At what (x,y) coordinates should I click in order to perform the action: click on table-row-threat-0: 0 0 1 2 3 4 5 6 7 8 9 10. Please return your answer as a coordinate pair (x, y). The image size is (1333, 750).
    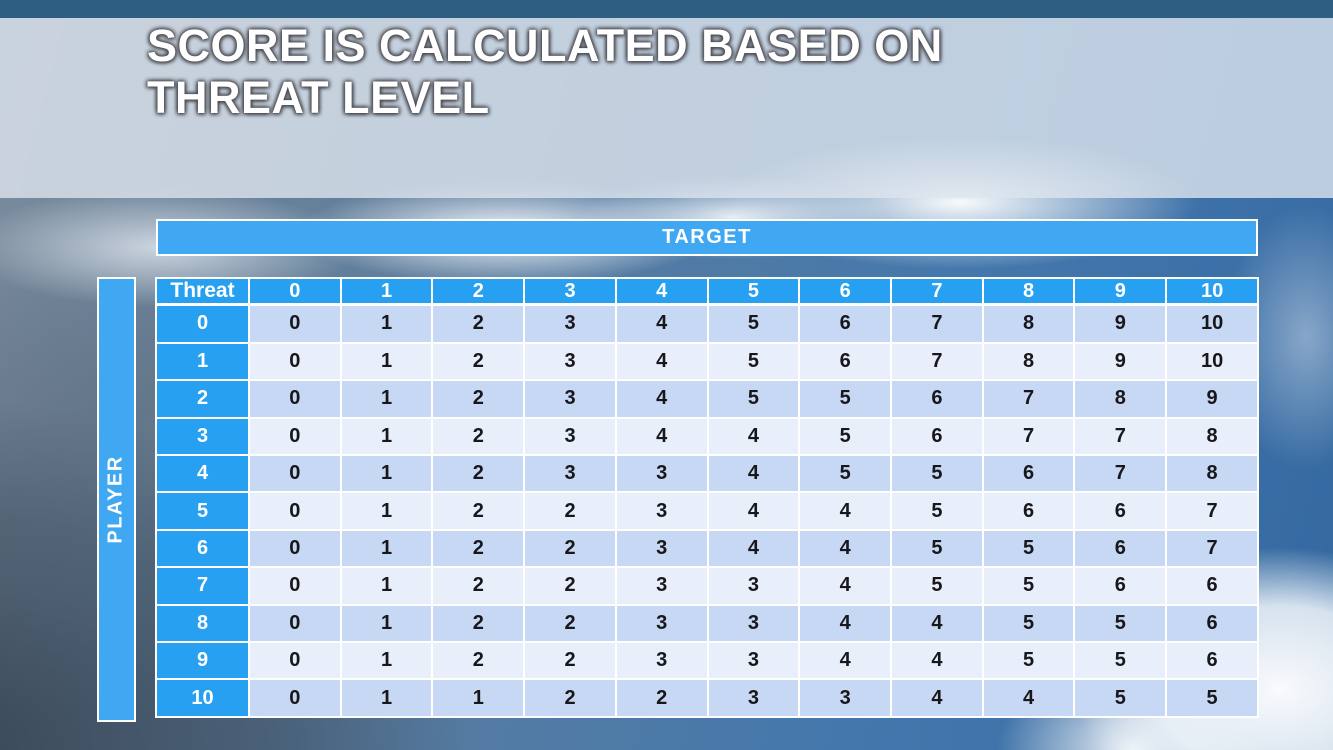
    Looking at the image, I should click on (707, 323).